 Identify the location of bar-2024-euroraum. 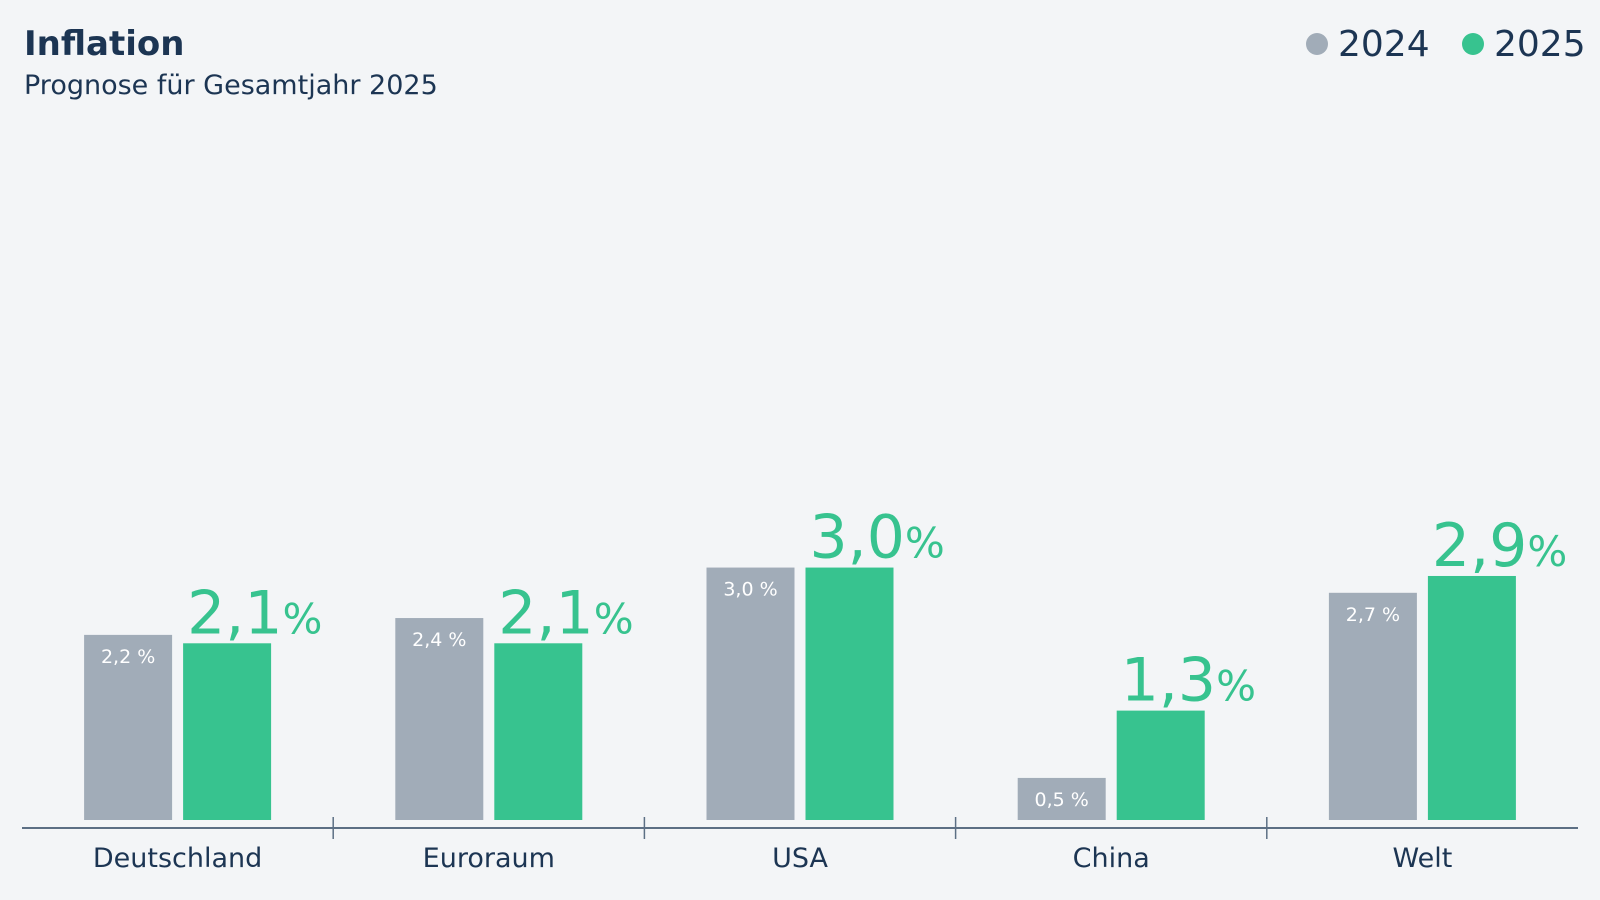
(439, 719).